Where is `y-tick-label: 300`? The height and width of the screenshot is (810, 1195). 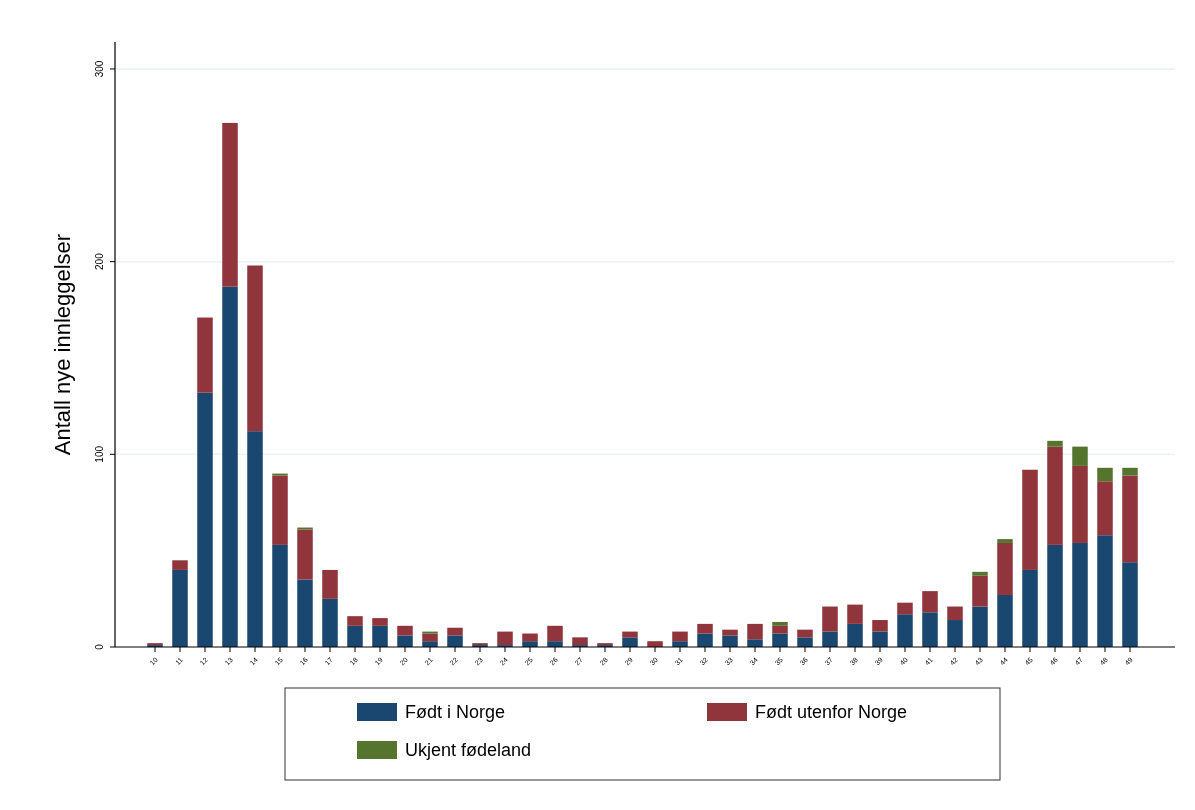 y-tick-label: 300 is located at coordinates (99, 69).